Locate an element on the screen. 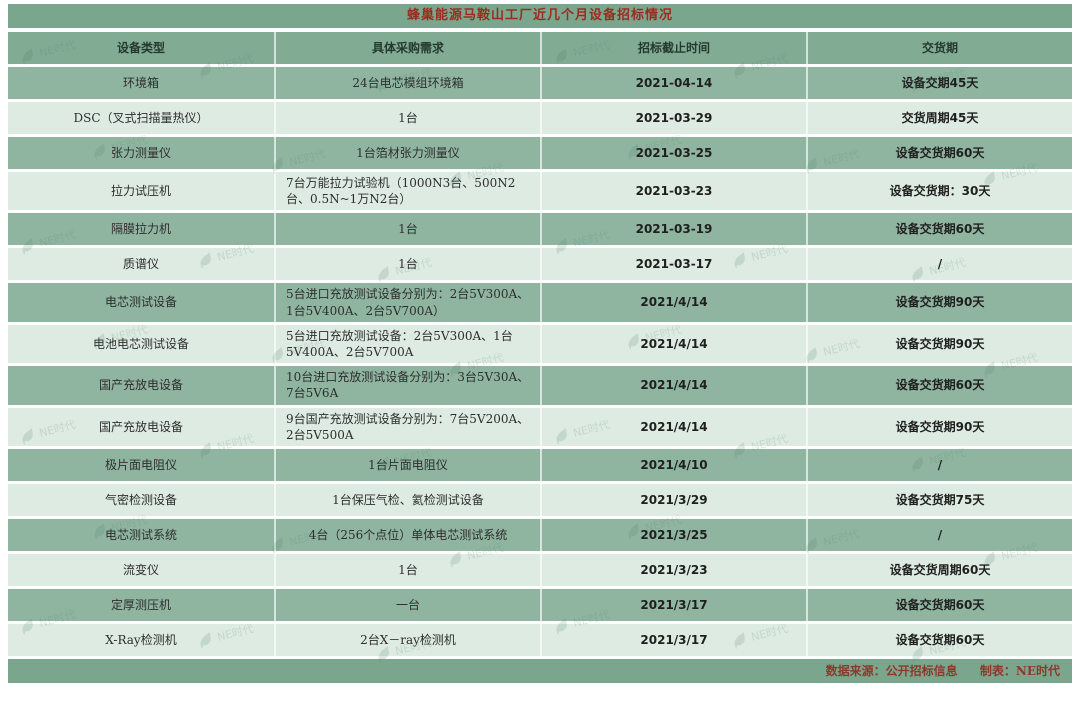  deadline-cell: 2021-03-25 is located at coordinates (673, 153).